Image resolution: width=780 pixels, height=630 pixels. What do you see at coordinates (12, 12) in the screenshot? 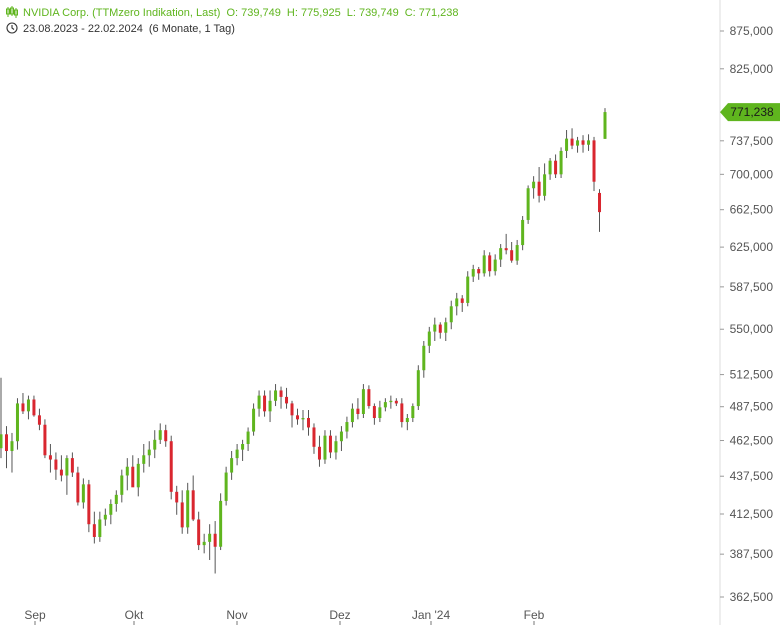
I see `candlestick-icon` at bounding box center [12, 12].